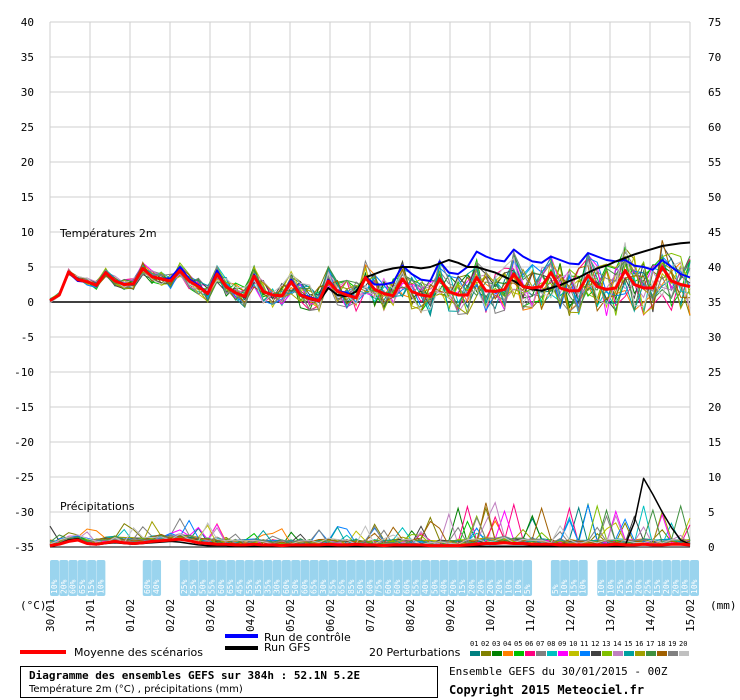  Describe the element at coordinates (474, 644) in the screenshot. I see `perturbation-id: 01` at that location.